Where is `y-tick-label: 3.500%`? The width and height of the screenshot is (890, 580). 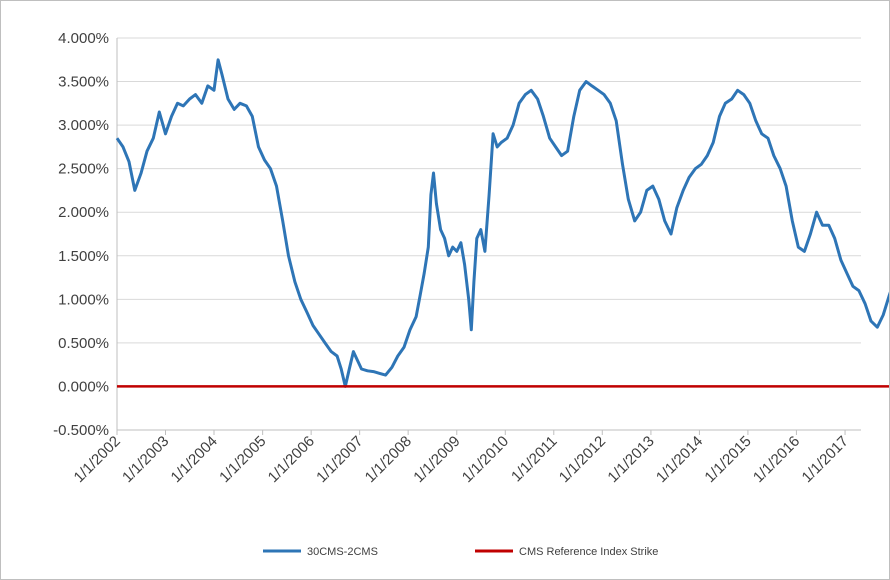
y-tick-label: 3.500% is located at coordinates (83, 82).